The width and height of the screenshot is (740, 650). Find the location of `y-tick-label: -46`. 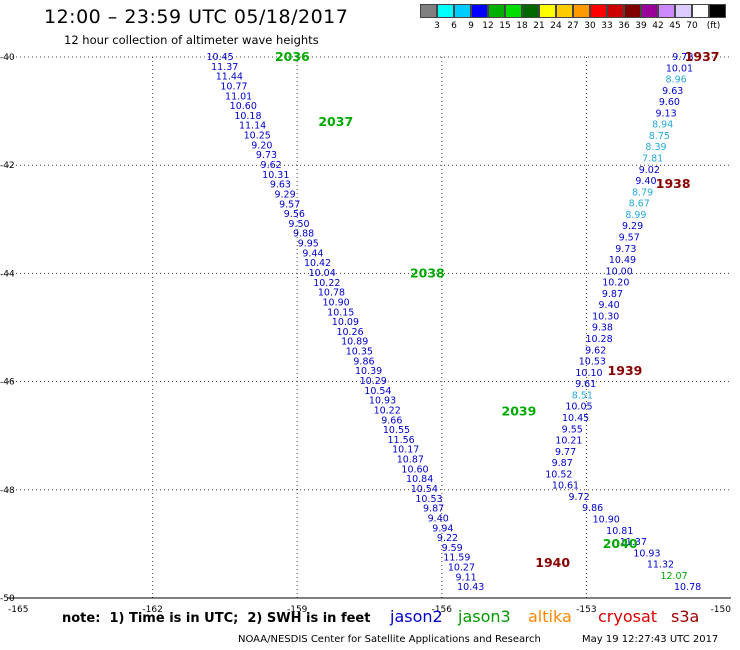

y-tick-label: -46 is located at coordinates (7, 383).